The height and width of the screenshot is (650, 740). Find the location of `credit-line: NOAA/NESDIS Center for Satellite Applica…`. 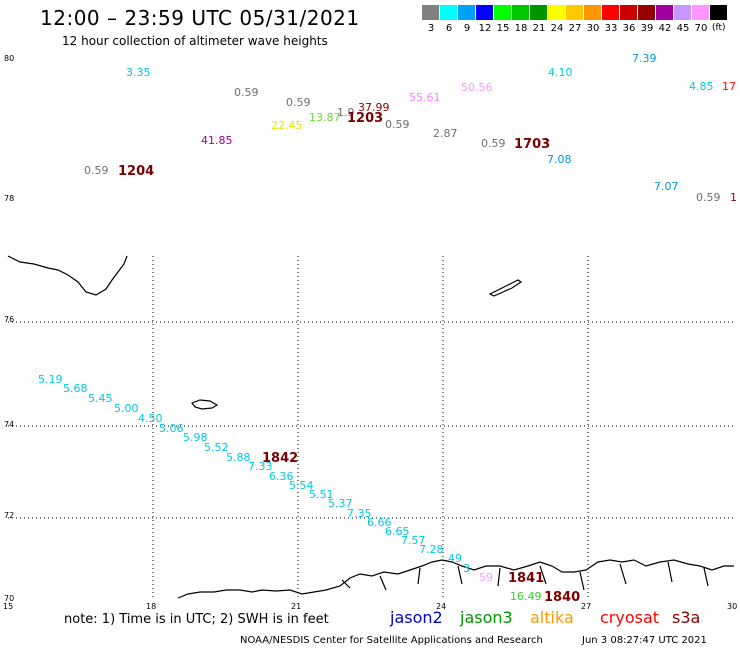

credit-line: NOAA/NESDIS Center for Satellite Applica… is located at coordinates (391, 640).